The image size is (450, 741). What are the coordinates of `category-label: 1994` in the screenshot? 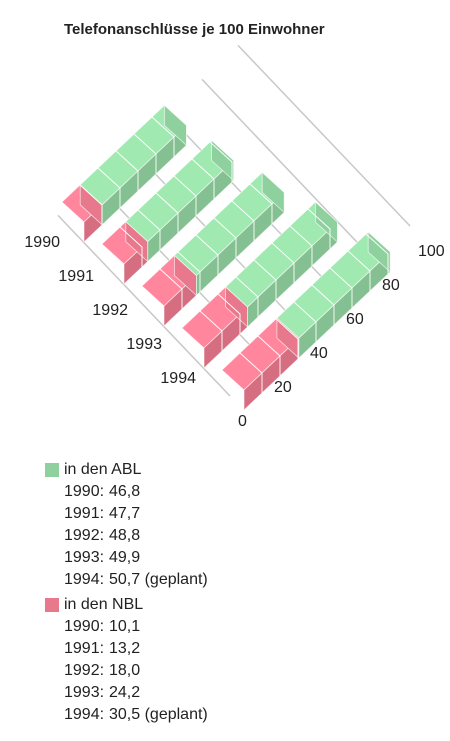 It's located at (178, 378).